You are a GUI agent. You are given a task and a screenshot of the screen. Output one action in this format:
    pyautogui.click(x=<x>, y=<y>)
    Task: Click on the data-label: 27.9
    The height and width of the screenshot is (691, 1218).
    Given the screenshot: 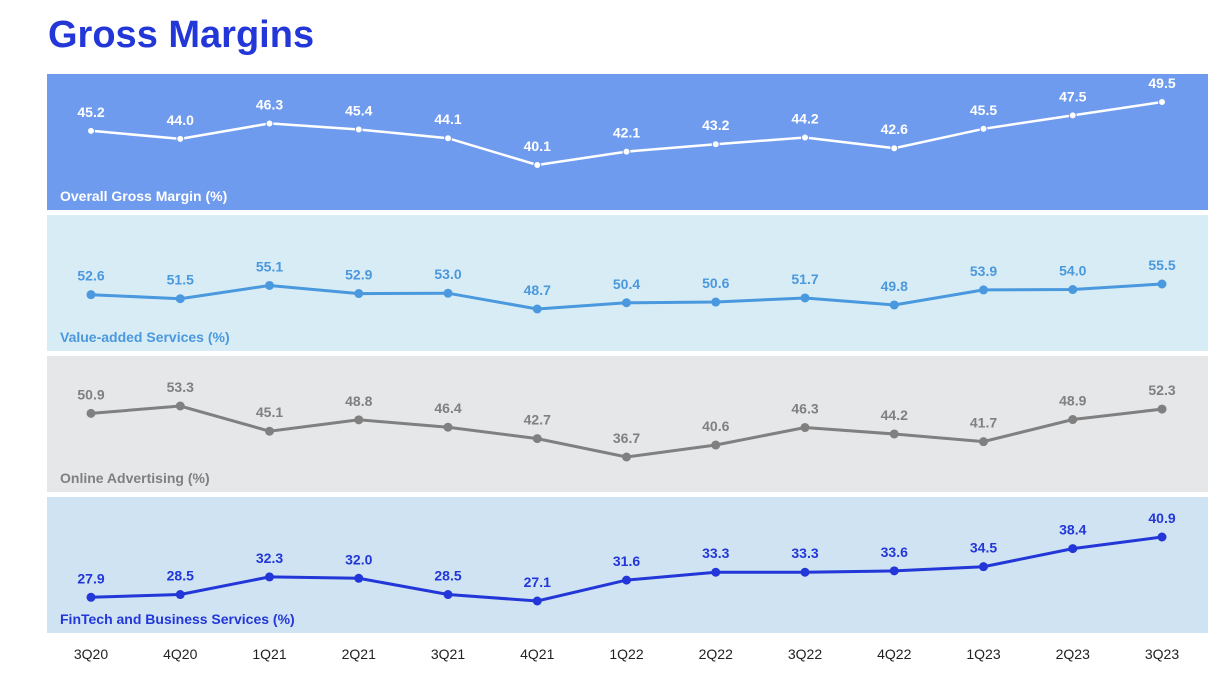 What is the action you would take?
    pyautogui.click(x=90, y=578)
    